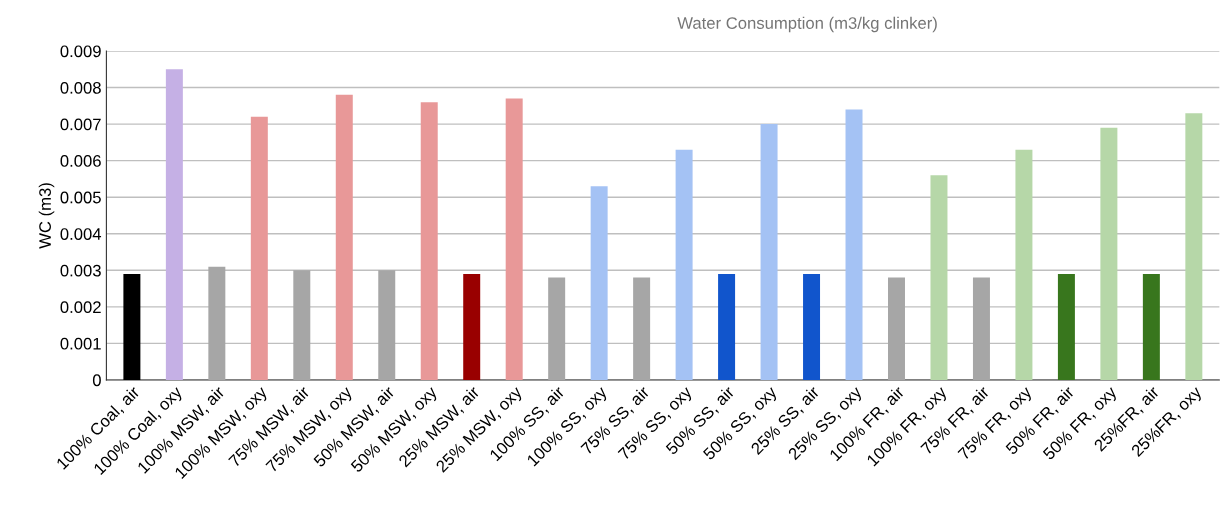 This screenshot has height=510, width=1223. I want to click on y-tick-label: 0.006, so click(80, 161).